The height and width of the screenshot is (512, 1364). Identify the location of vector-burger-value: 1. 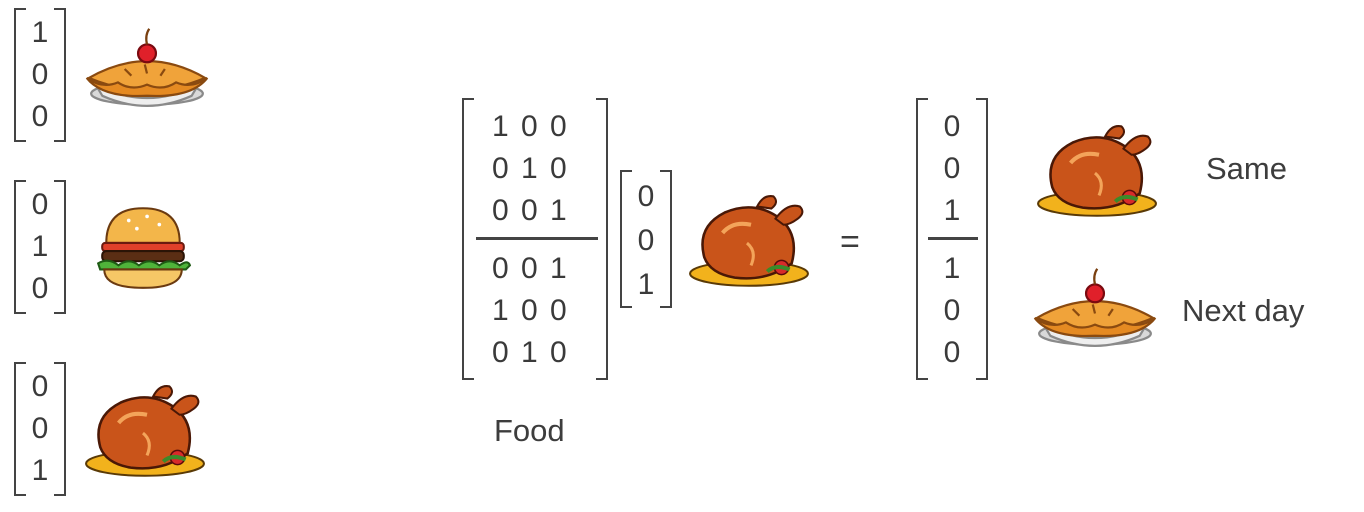
(40, 246).